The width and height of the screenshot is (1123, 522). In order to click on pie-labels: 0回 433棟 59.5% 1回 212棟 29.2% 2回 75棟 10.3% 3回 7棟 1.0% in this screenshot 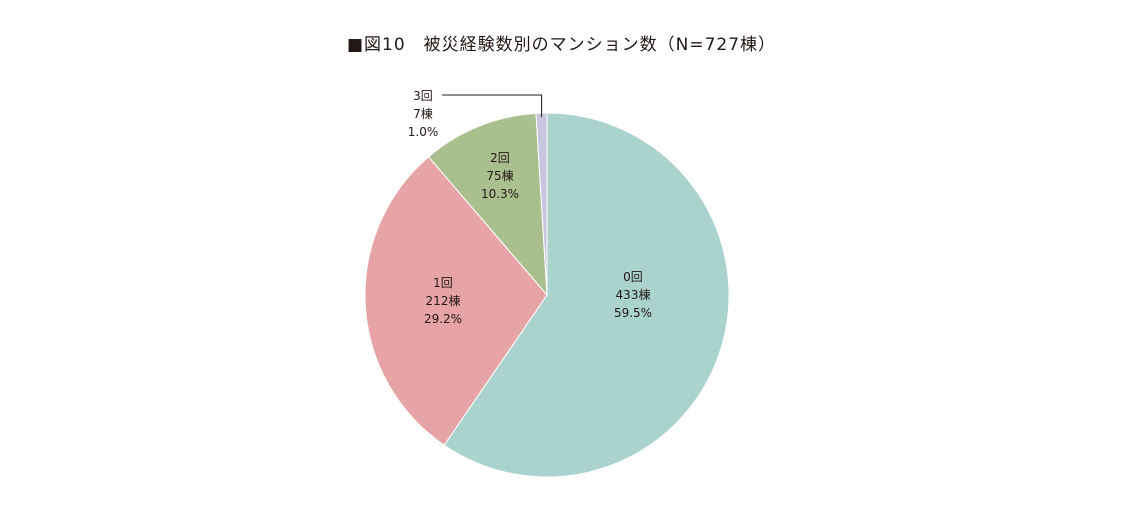, I will do `click(530, 207)`.